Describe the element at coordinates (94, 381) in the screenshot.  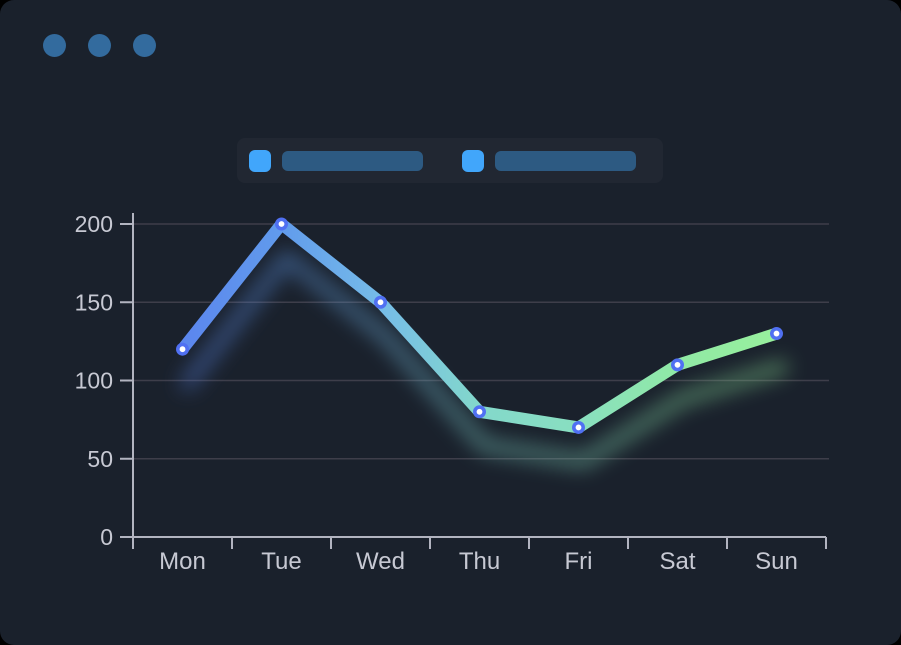
I see `y-tick-label: 100` at that location.